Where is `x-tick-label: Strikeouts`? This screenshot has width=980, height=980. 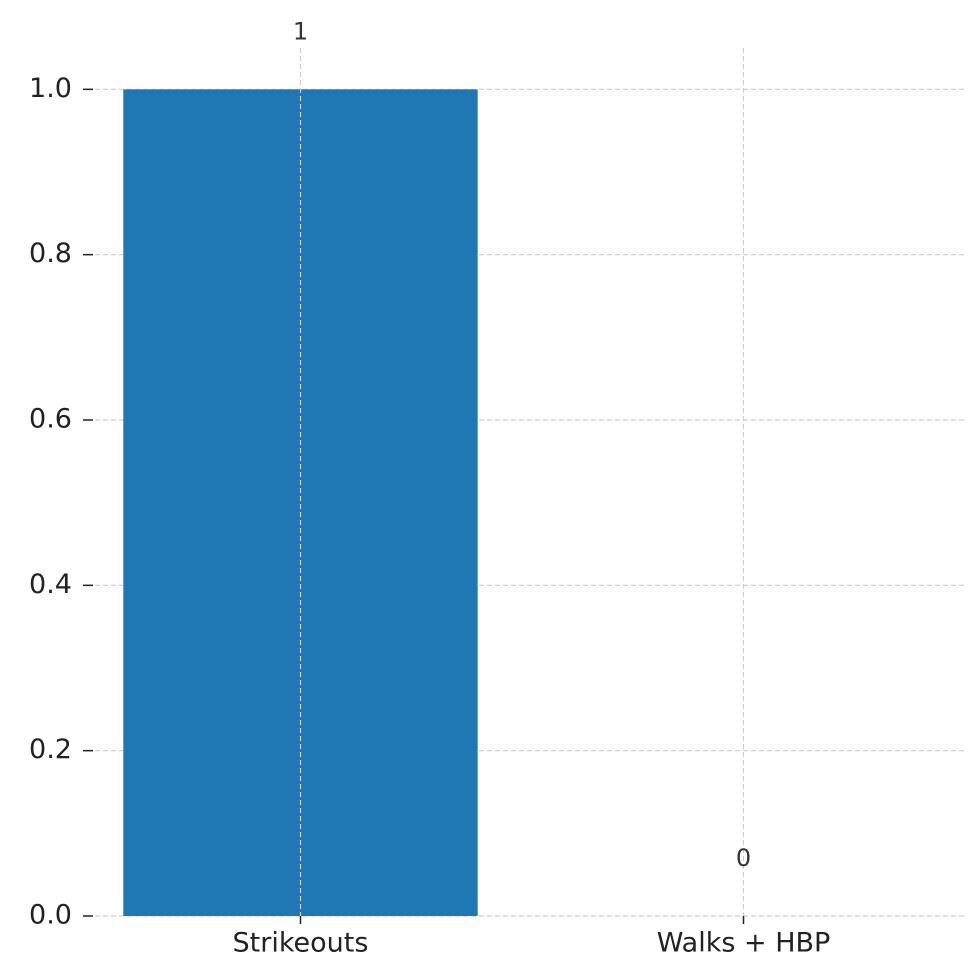 x-tick-label: Strikeouts is located at coordinates (301, 943).